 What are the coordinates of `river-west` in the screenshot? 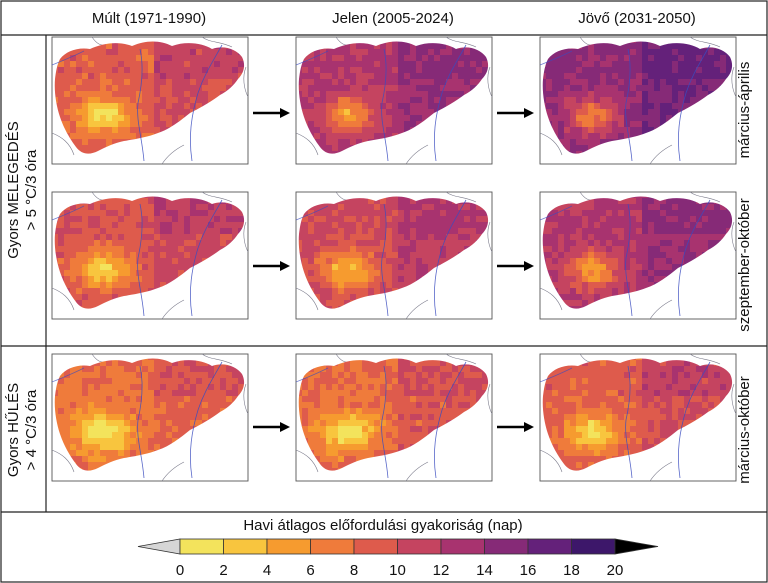 It's located at (556, 213).